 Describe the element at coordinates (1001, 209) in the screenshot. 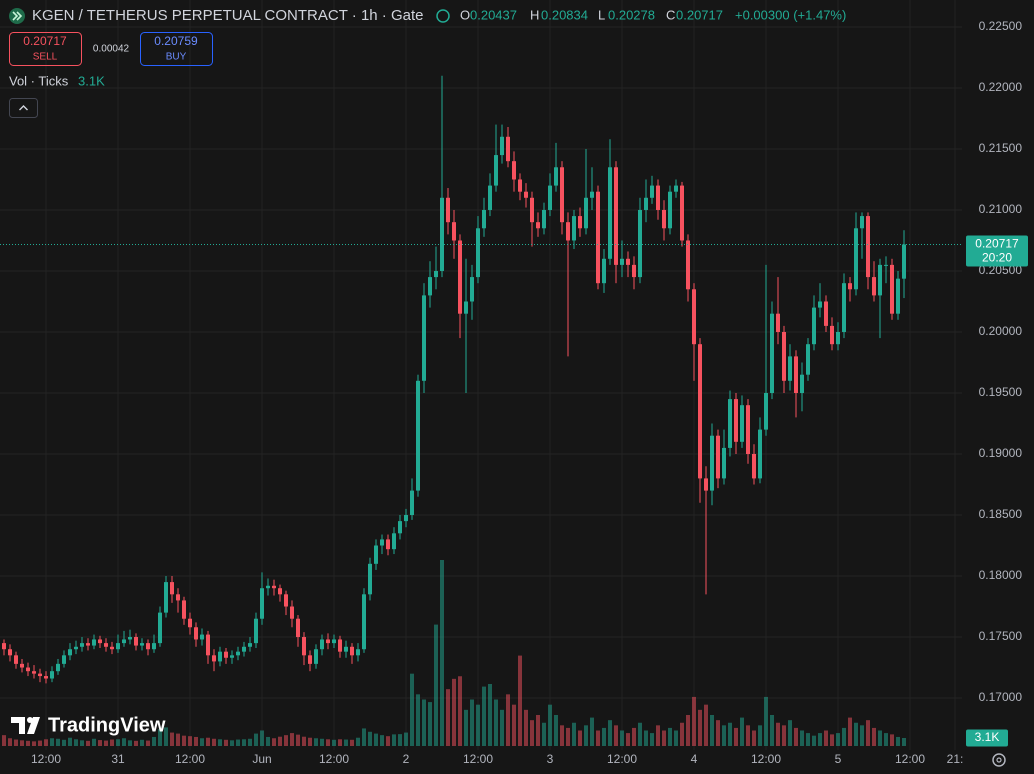

I see `y-tick-label: 0.21000` at that location.